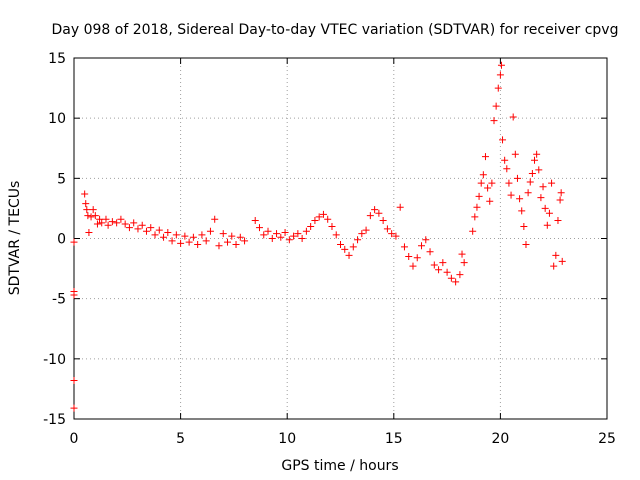 The image size is (640, 480). What do you see at coordinates (339, 466) in the screenshot?
I see `x-axis-label: GPS time / hours` at bounding box center [339, 466].